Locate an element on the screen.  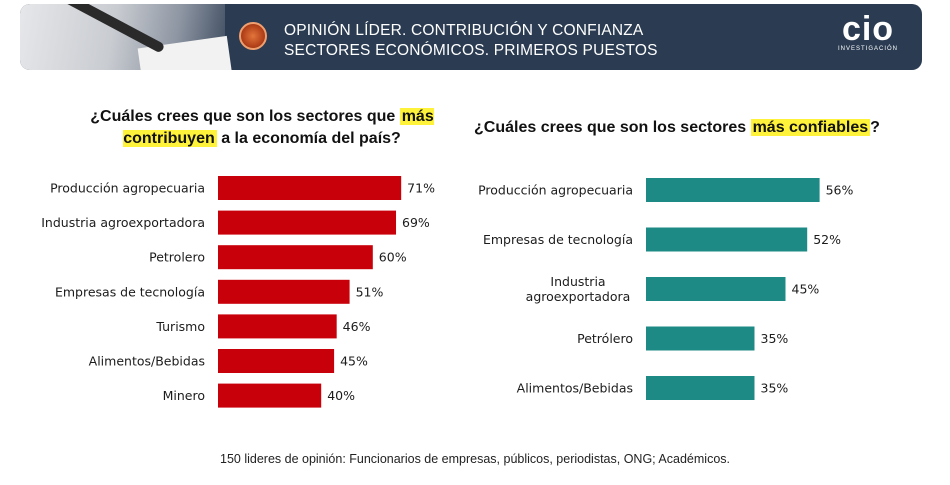
brand-logo: cio INVESTIGACIÓN is located at coordinates (868, 31).